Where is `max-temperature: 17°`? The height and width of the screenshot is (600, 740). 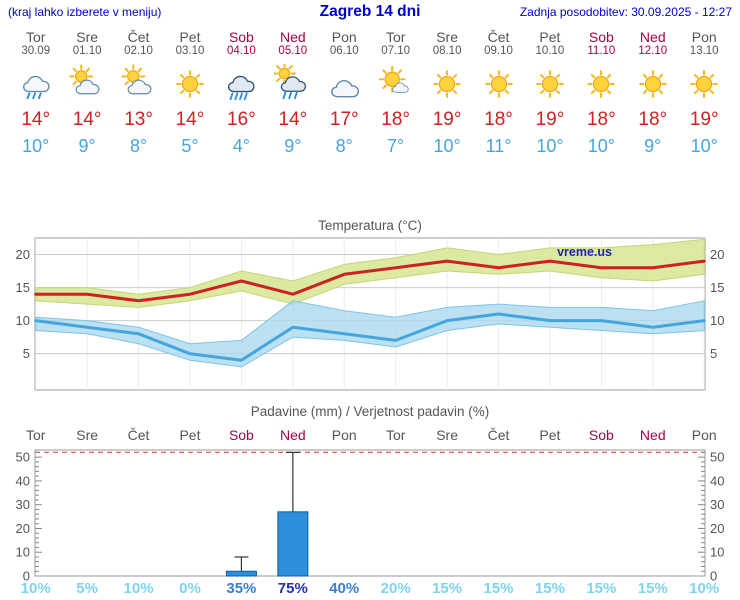 max-temperature: 17° is located at coordinates (344, 119).